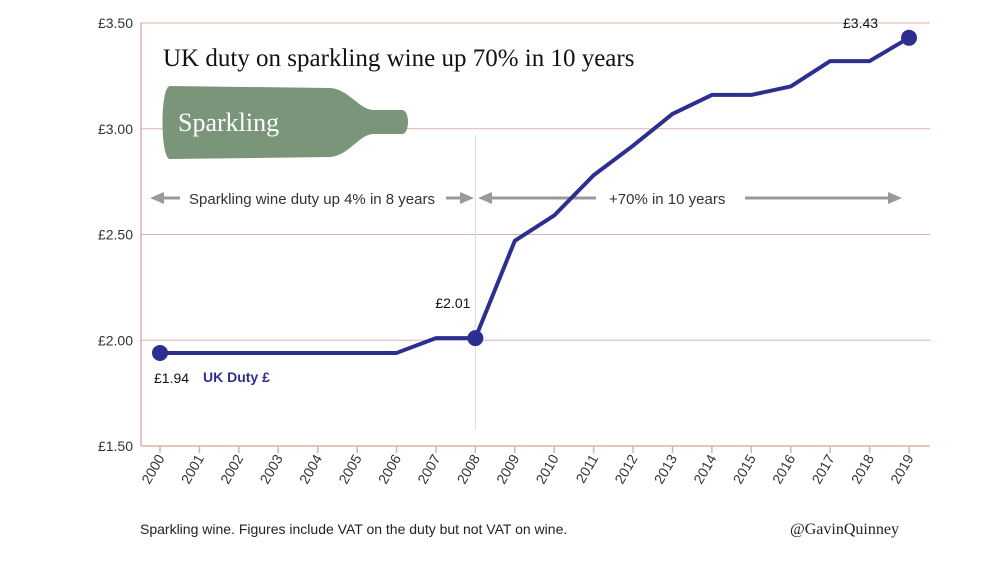 Image resolution: width=1000 pixels, height=563 pixels. Describe the element at coordinates (705, 468) in the screenshot. I see `x-tick-label: 2014` at that location.